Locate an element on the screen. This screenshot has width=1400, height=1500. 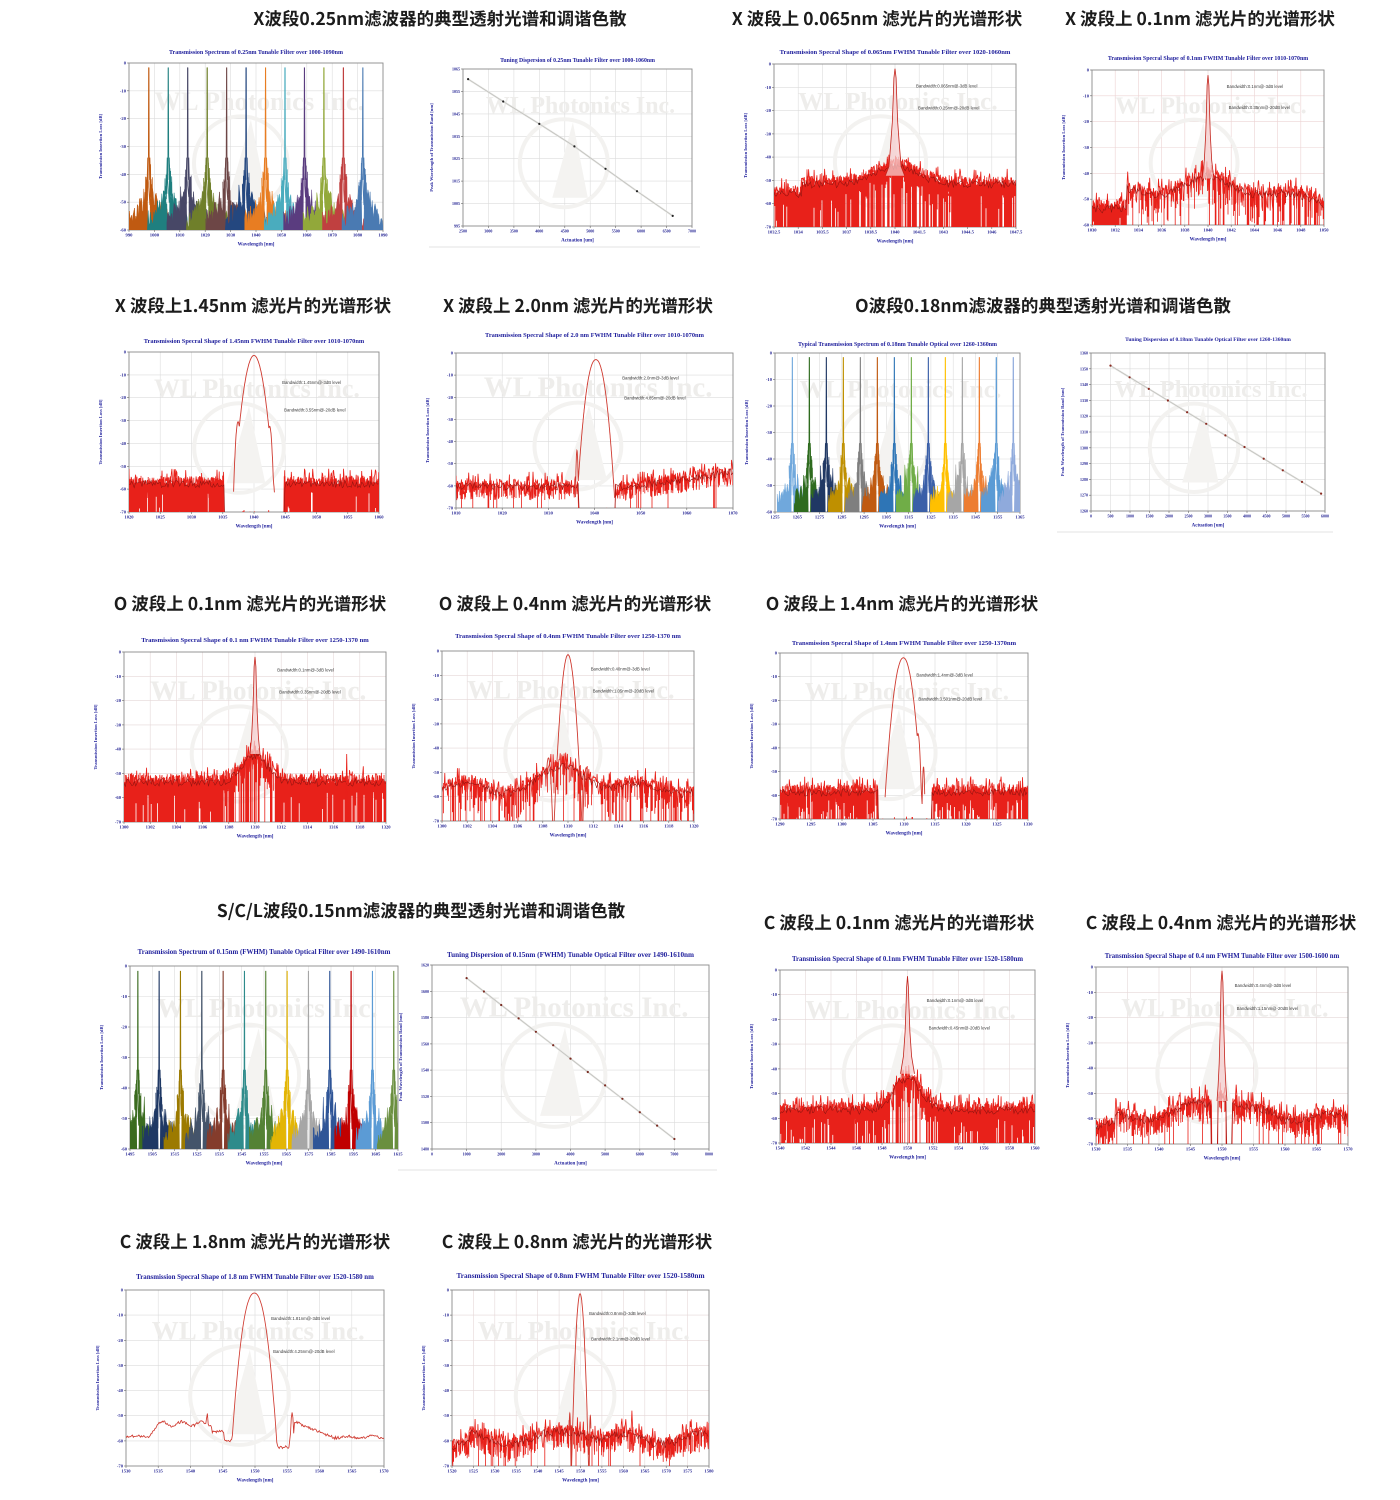
svg-text: Actuation [um] is located at coordinates (1208, 526).